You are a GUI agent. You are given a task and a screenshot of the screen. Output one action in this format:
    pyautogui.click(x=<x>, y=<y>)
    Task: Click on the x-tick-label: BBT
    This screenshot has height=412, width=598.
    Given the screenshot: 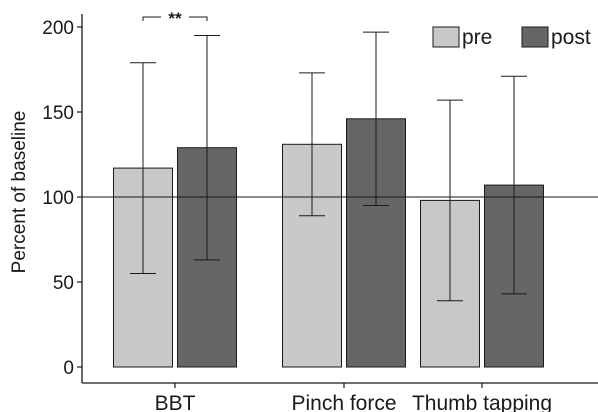 What is the action you would take?
    pyautogui.click(x=175, y=402)
    